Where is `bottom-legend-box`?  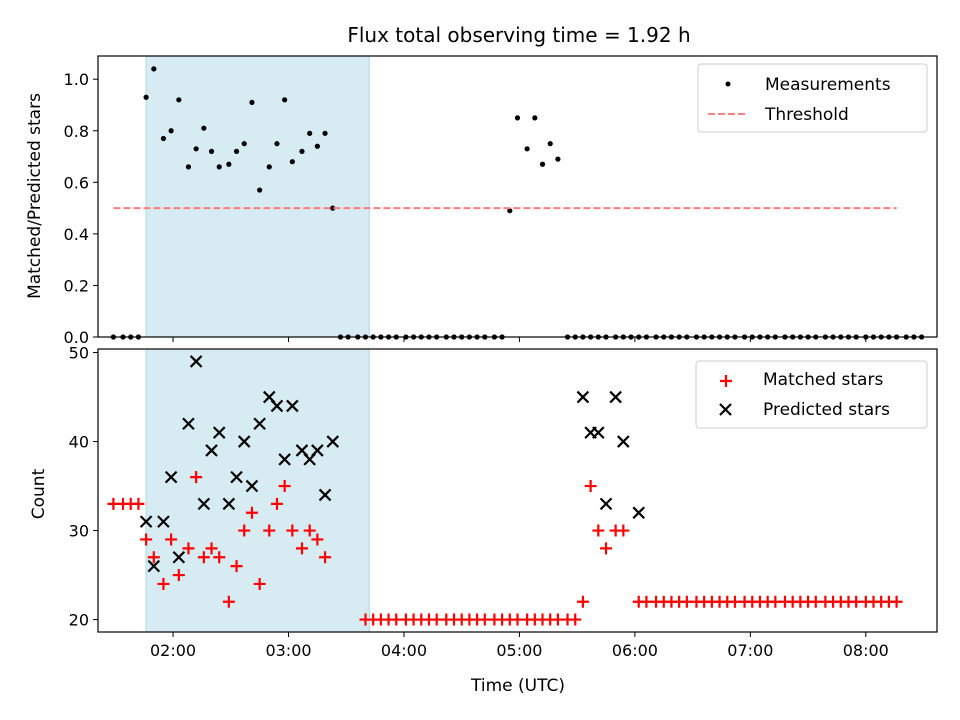
bottom-legend-box is located at coordinates (811, 394).